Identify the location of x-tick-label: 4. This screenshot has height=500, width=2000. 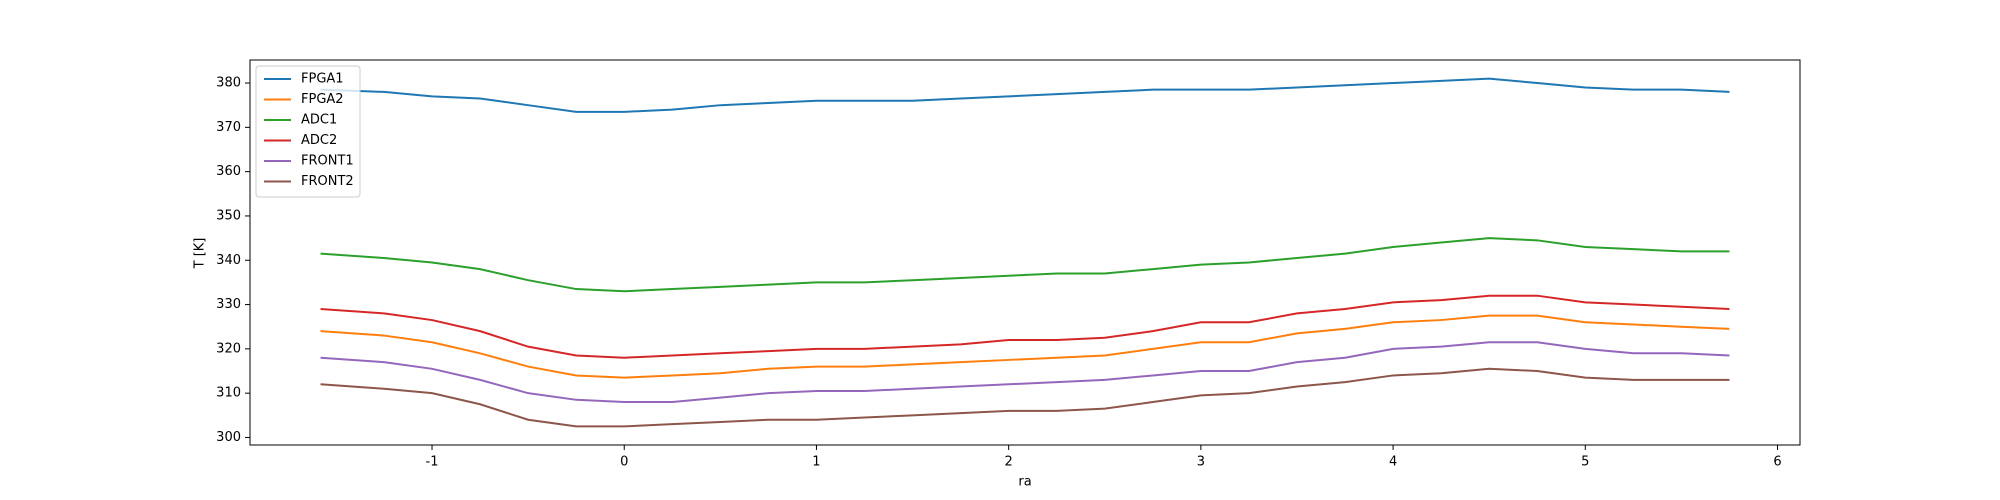
(1393, 462).